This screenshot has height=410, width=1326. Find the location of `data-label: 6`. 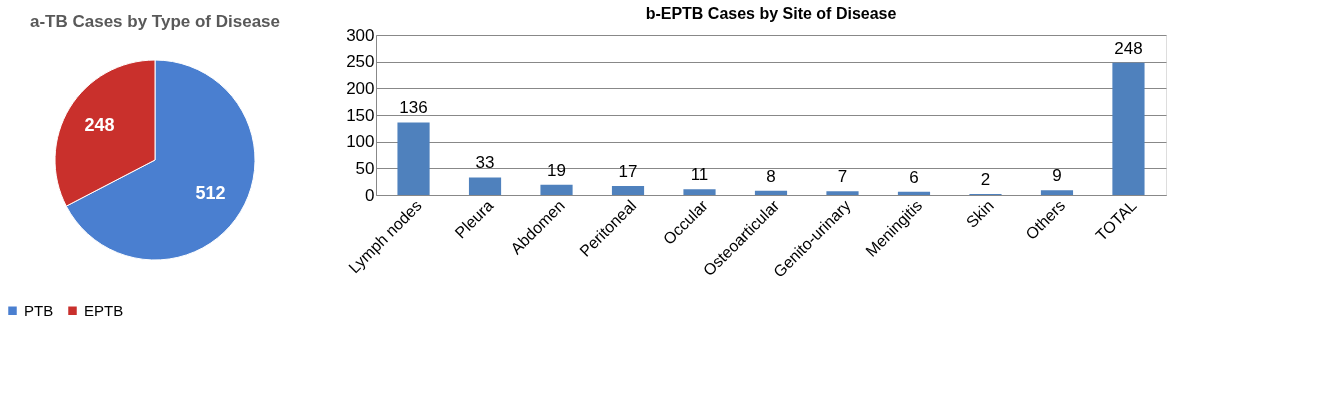

data-label: 6 is located at coordinates (914, 177).